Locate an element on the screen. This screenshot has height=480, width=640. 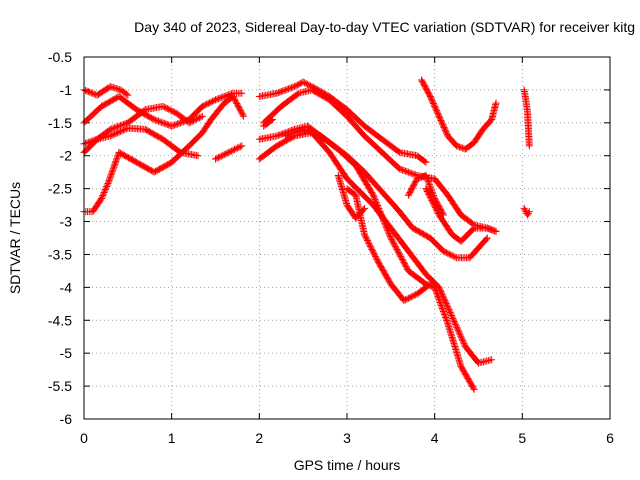
x-tick-label: 2 is located at coordinates (259, 438).